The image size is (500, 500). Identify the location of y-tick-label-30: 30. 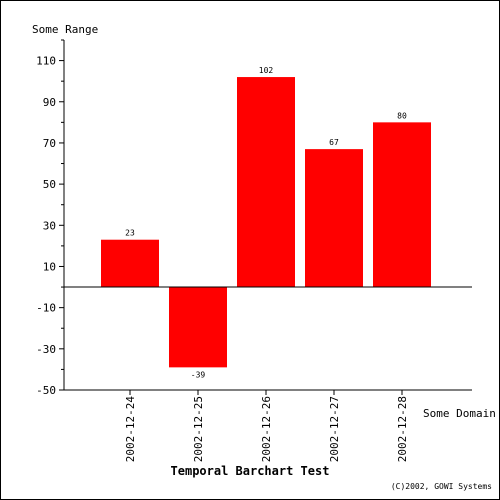
(49, 225).